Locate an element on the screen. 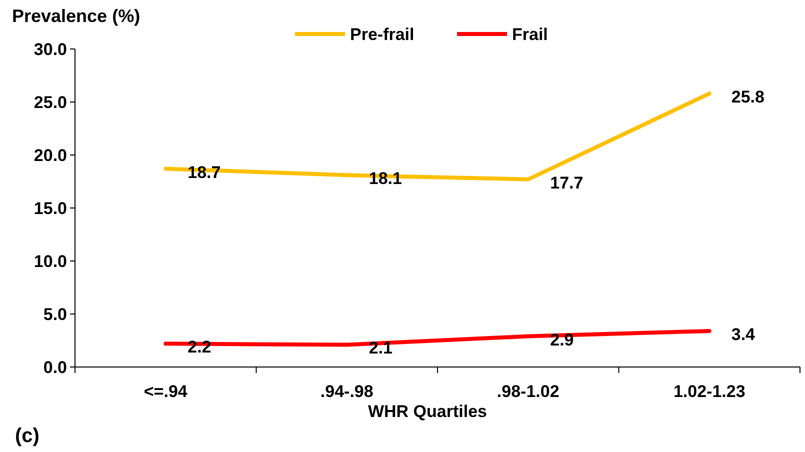  x-tick-label: .98-1.02 is located at coordinates (528, 391).